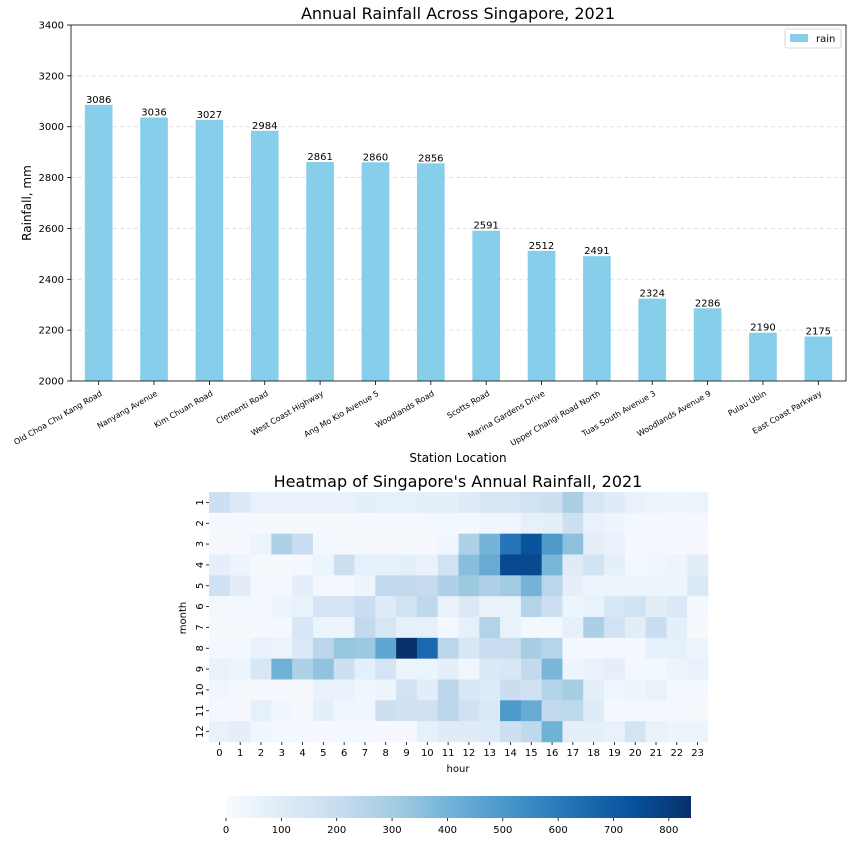  What do you see at coordinates (51, 26) in the screenshot?
I see `bar-y-tick-label: 3400` at bounding box center [51, 26].